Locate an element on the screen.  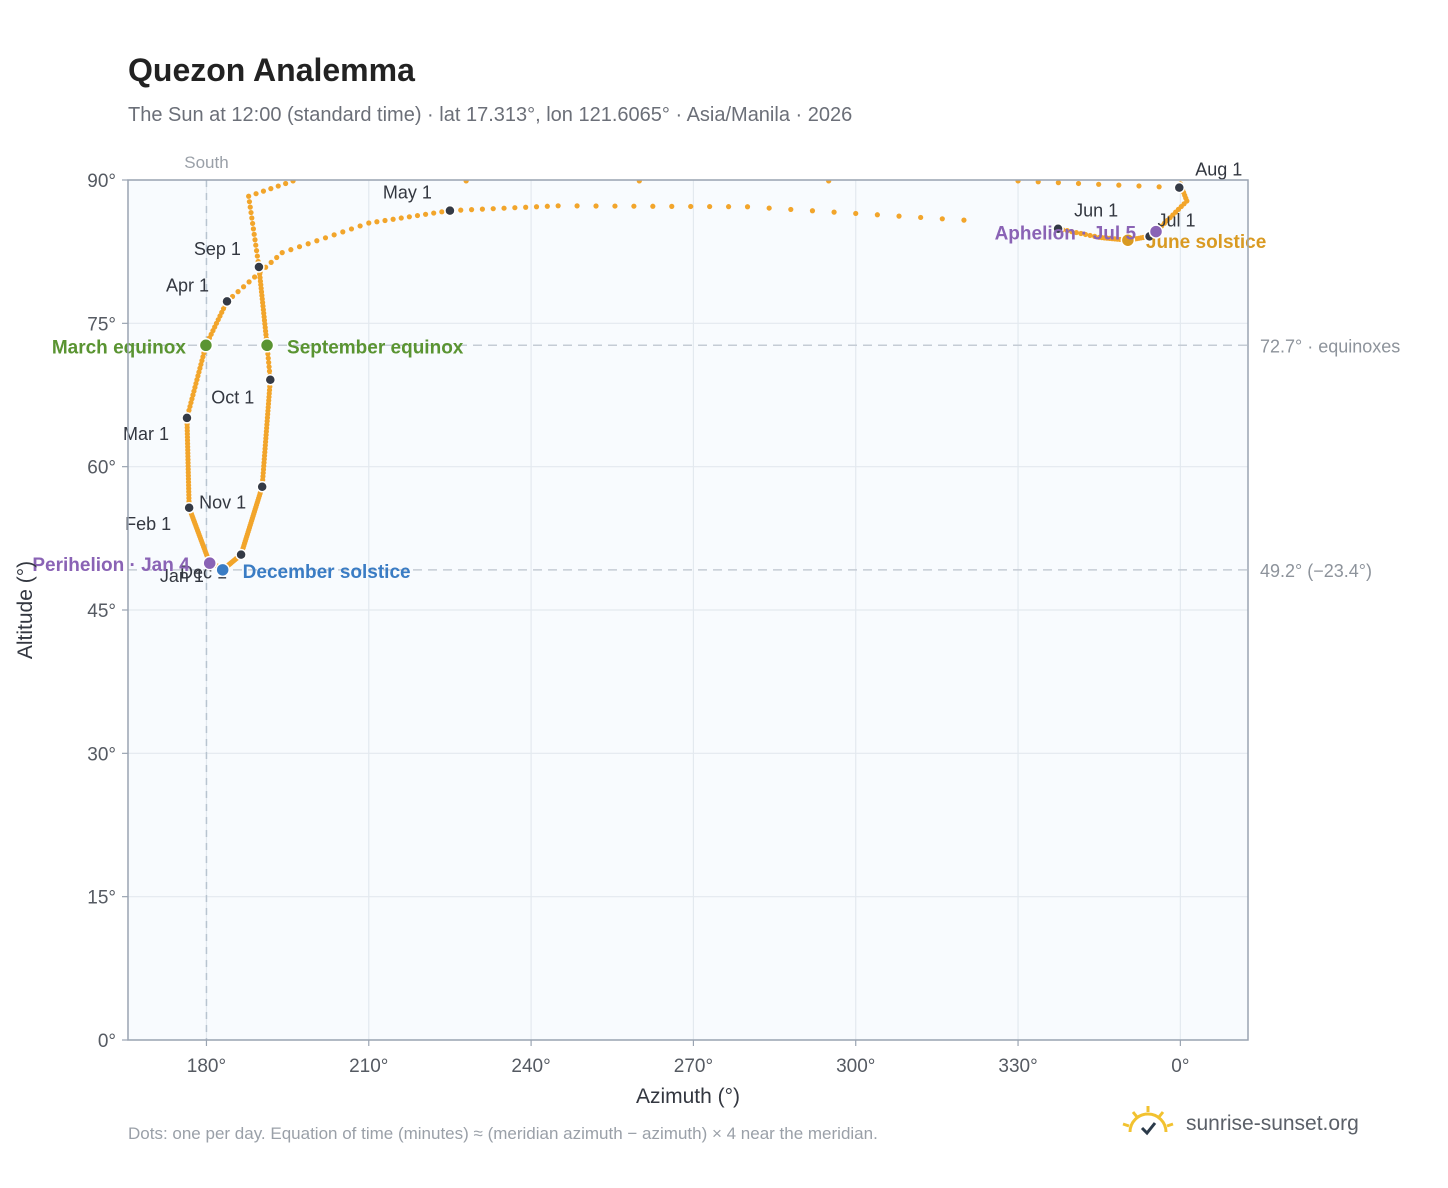
month-marker-label: Jan 1 is located at coordinates (182, 576).